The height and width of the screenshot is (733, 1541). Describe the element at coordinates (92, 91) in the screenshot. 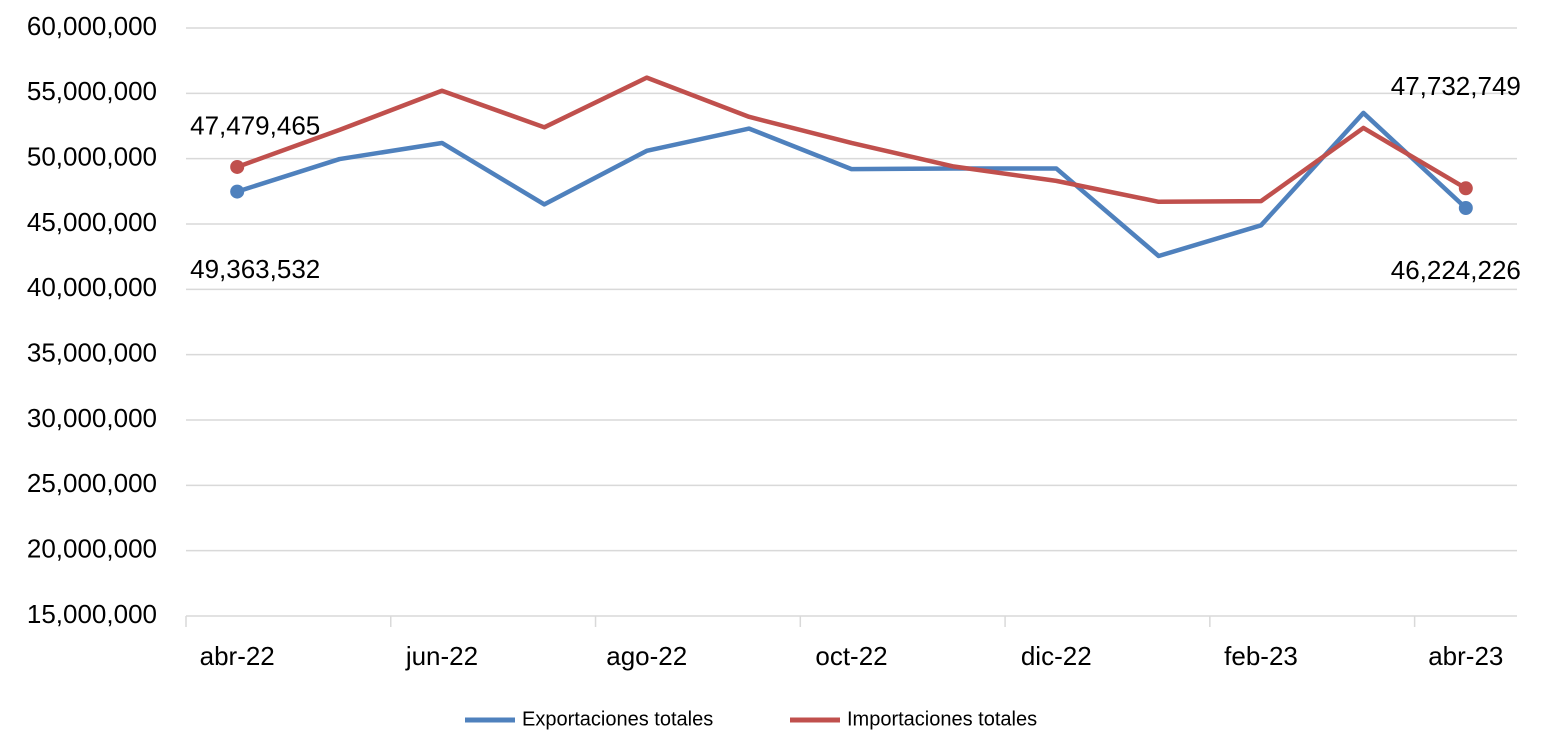

I see `y-tick-label: 55,000,000` at that location.